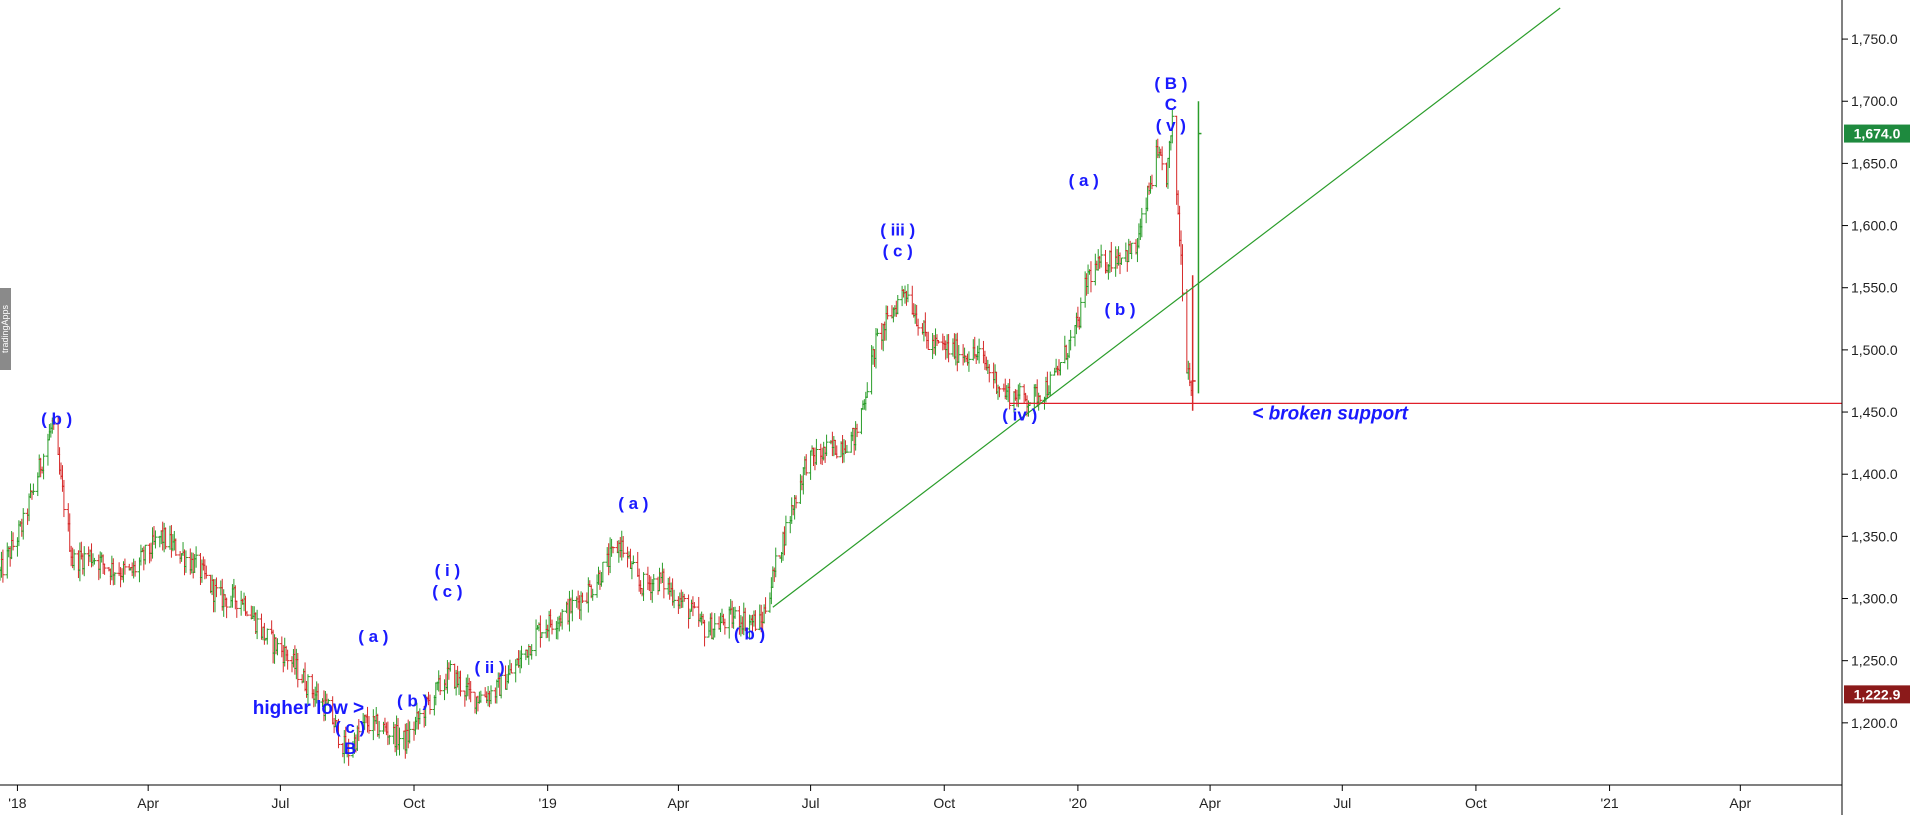 Image resolution: width=1911 pixels, height=815 pixels. Describe the element at coordinates (1874, 723) in the screenshot. I see `y-tick-label: 1,200.0` at that location.